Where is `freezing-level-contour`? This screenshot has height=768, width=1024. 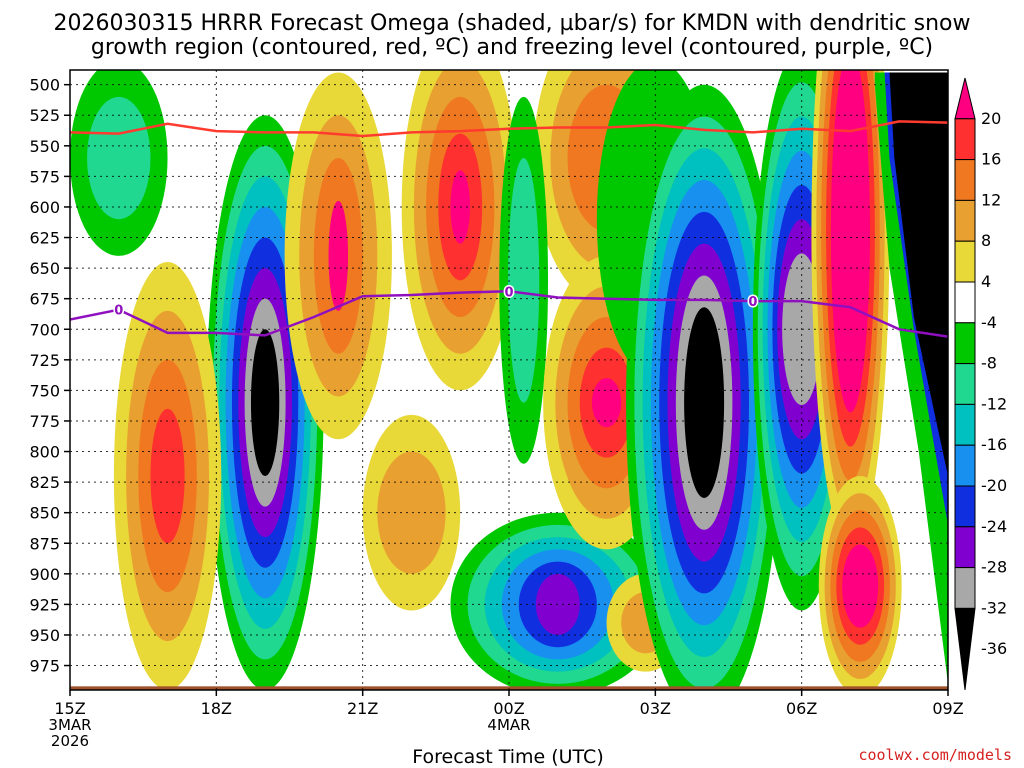 freezing-level-contour is located at coordinates (509, 314).